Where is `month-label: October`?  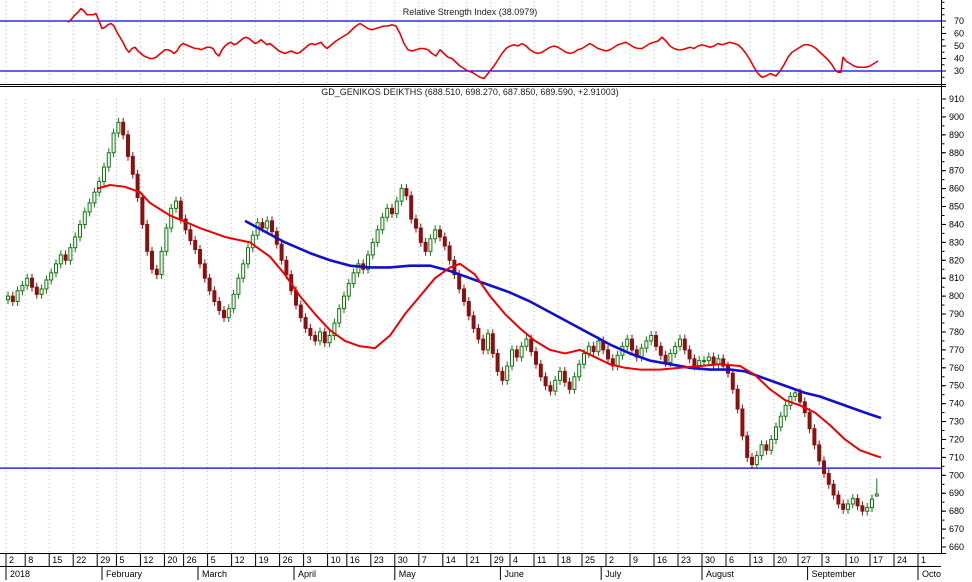
month-label: October is located at coordinates (938, 574).